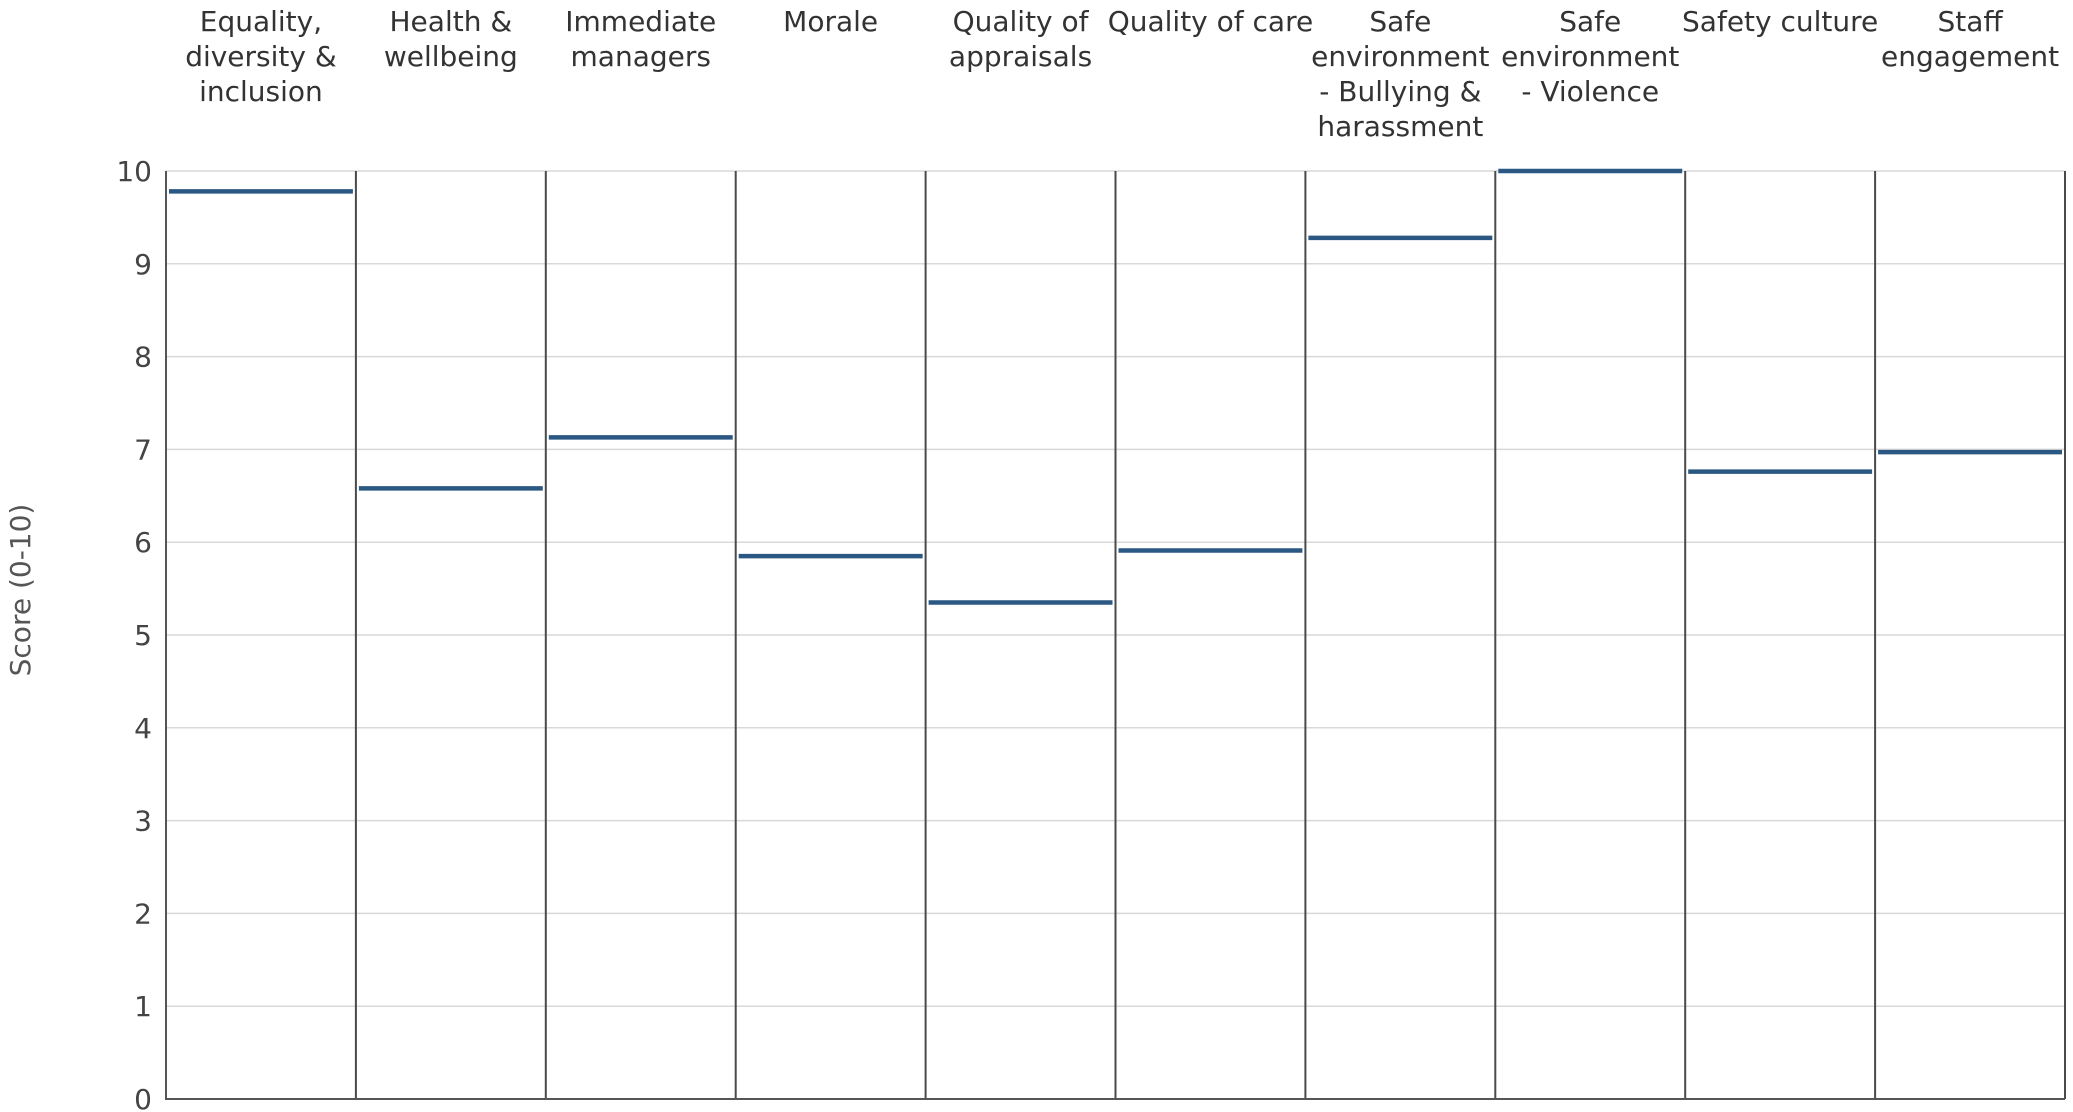  I want to click on y-tick-label: 7, so click(143, 449).